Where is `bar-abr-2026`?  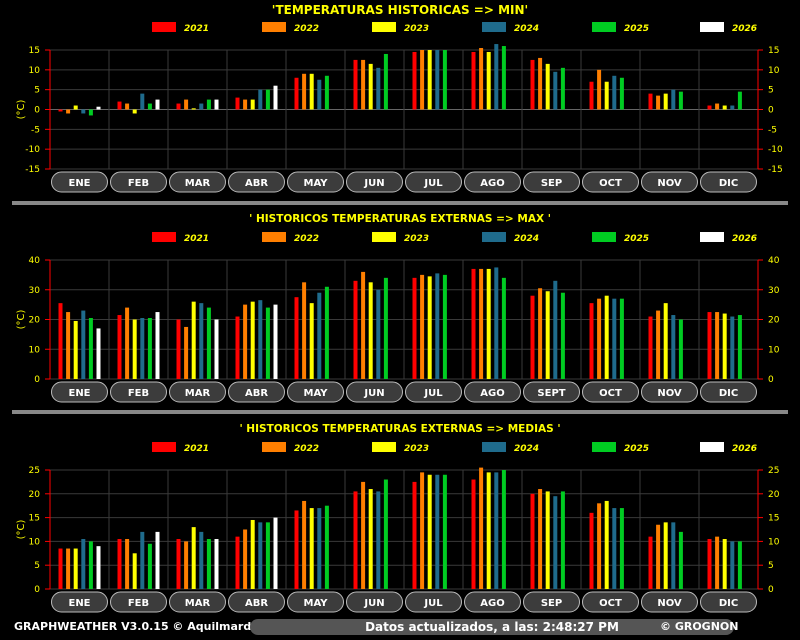 bar-abr-2026 is located at coordinates (275, 553).